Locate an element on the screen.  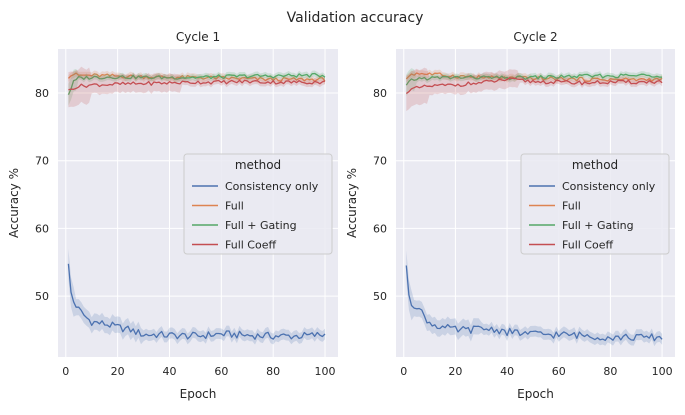
panel-title: Cycle 2 is located at coordinates (535, 37).